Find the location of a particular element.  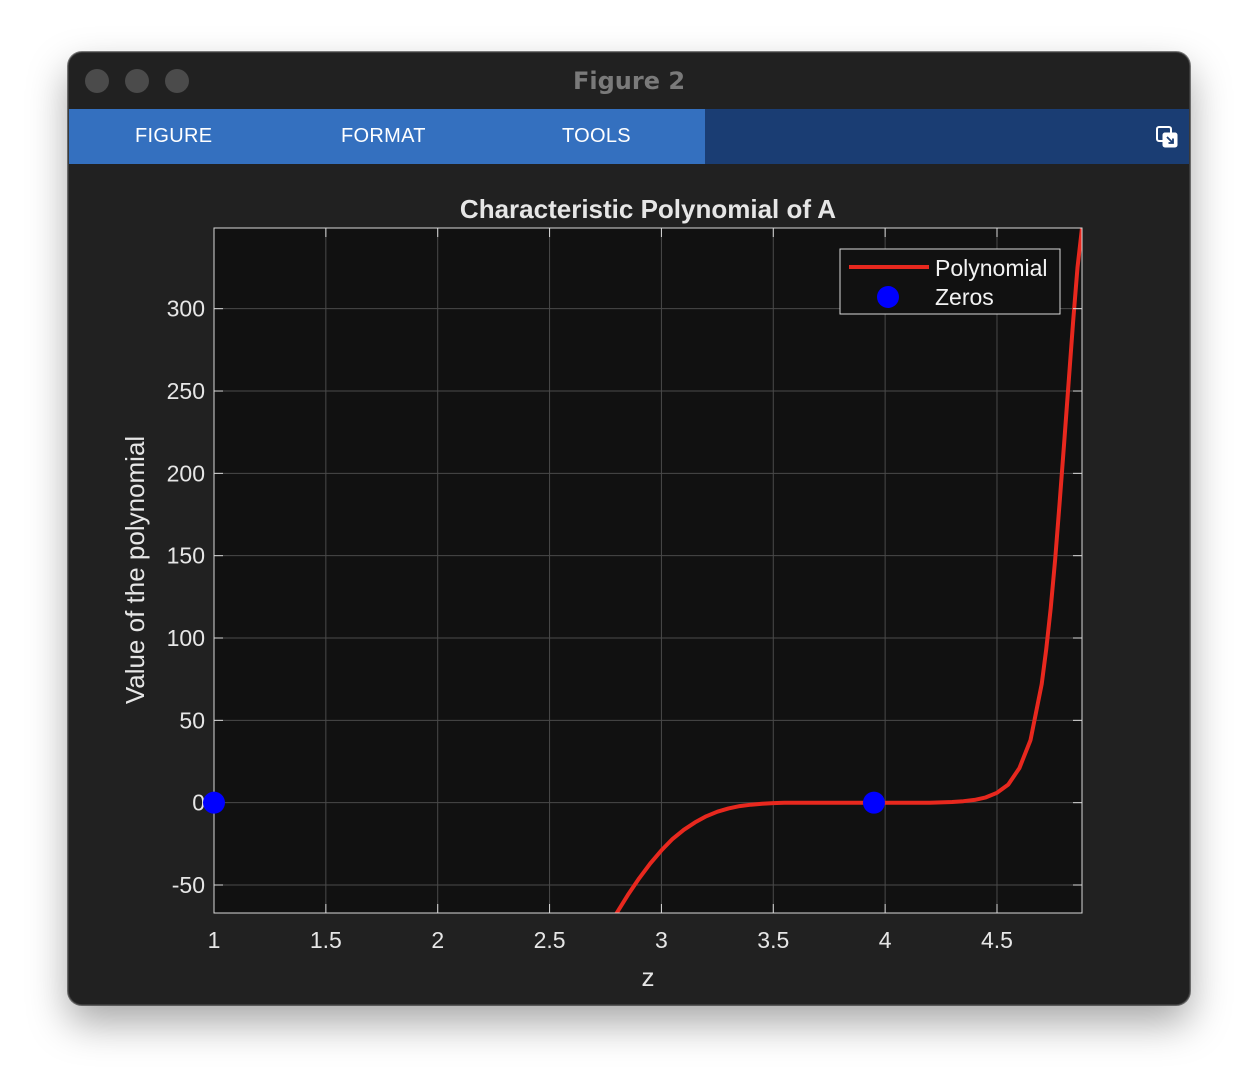

x-tick-label: 1 is located at coordinates (214, 940).